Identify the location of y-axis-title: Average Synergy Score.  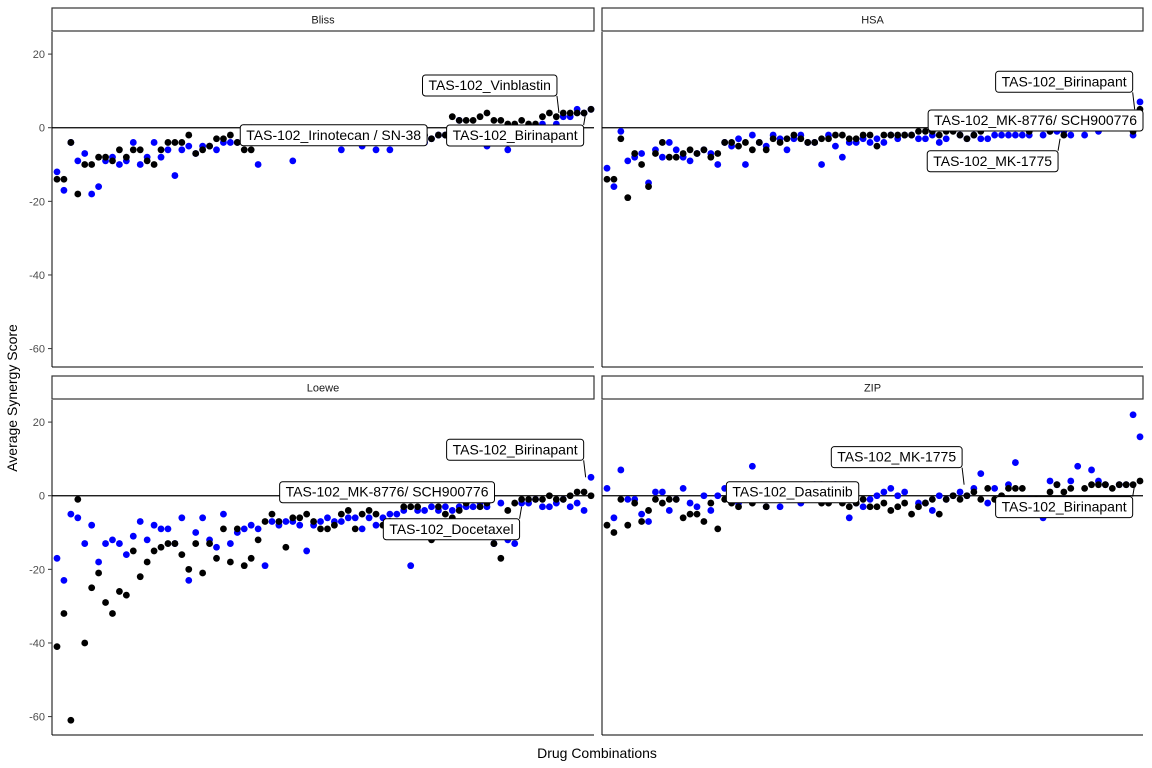
(12, 398).